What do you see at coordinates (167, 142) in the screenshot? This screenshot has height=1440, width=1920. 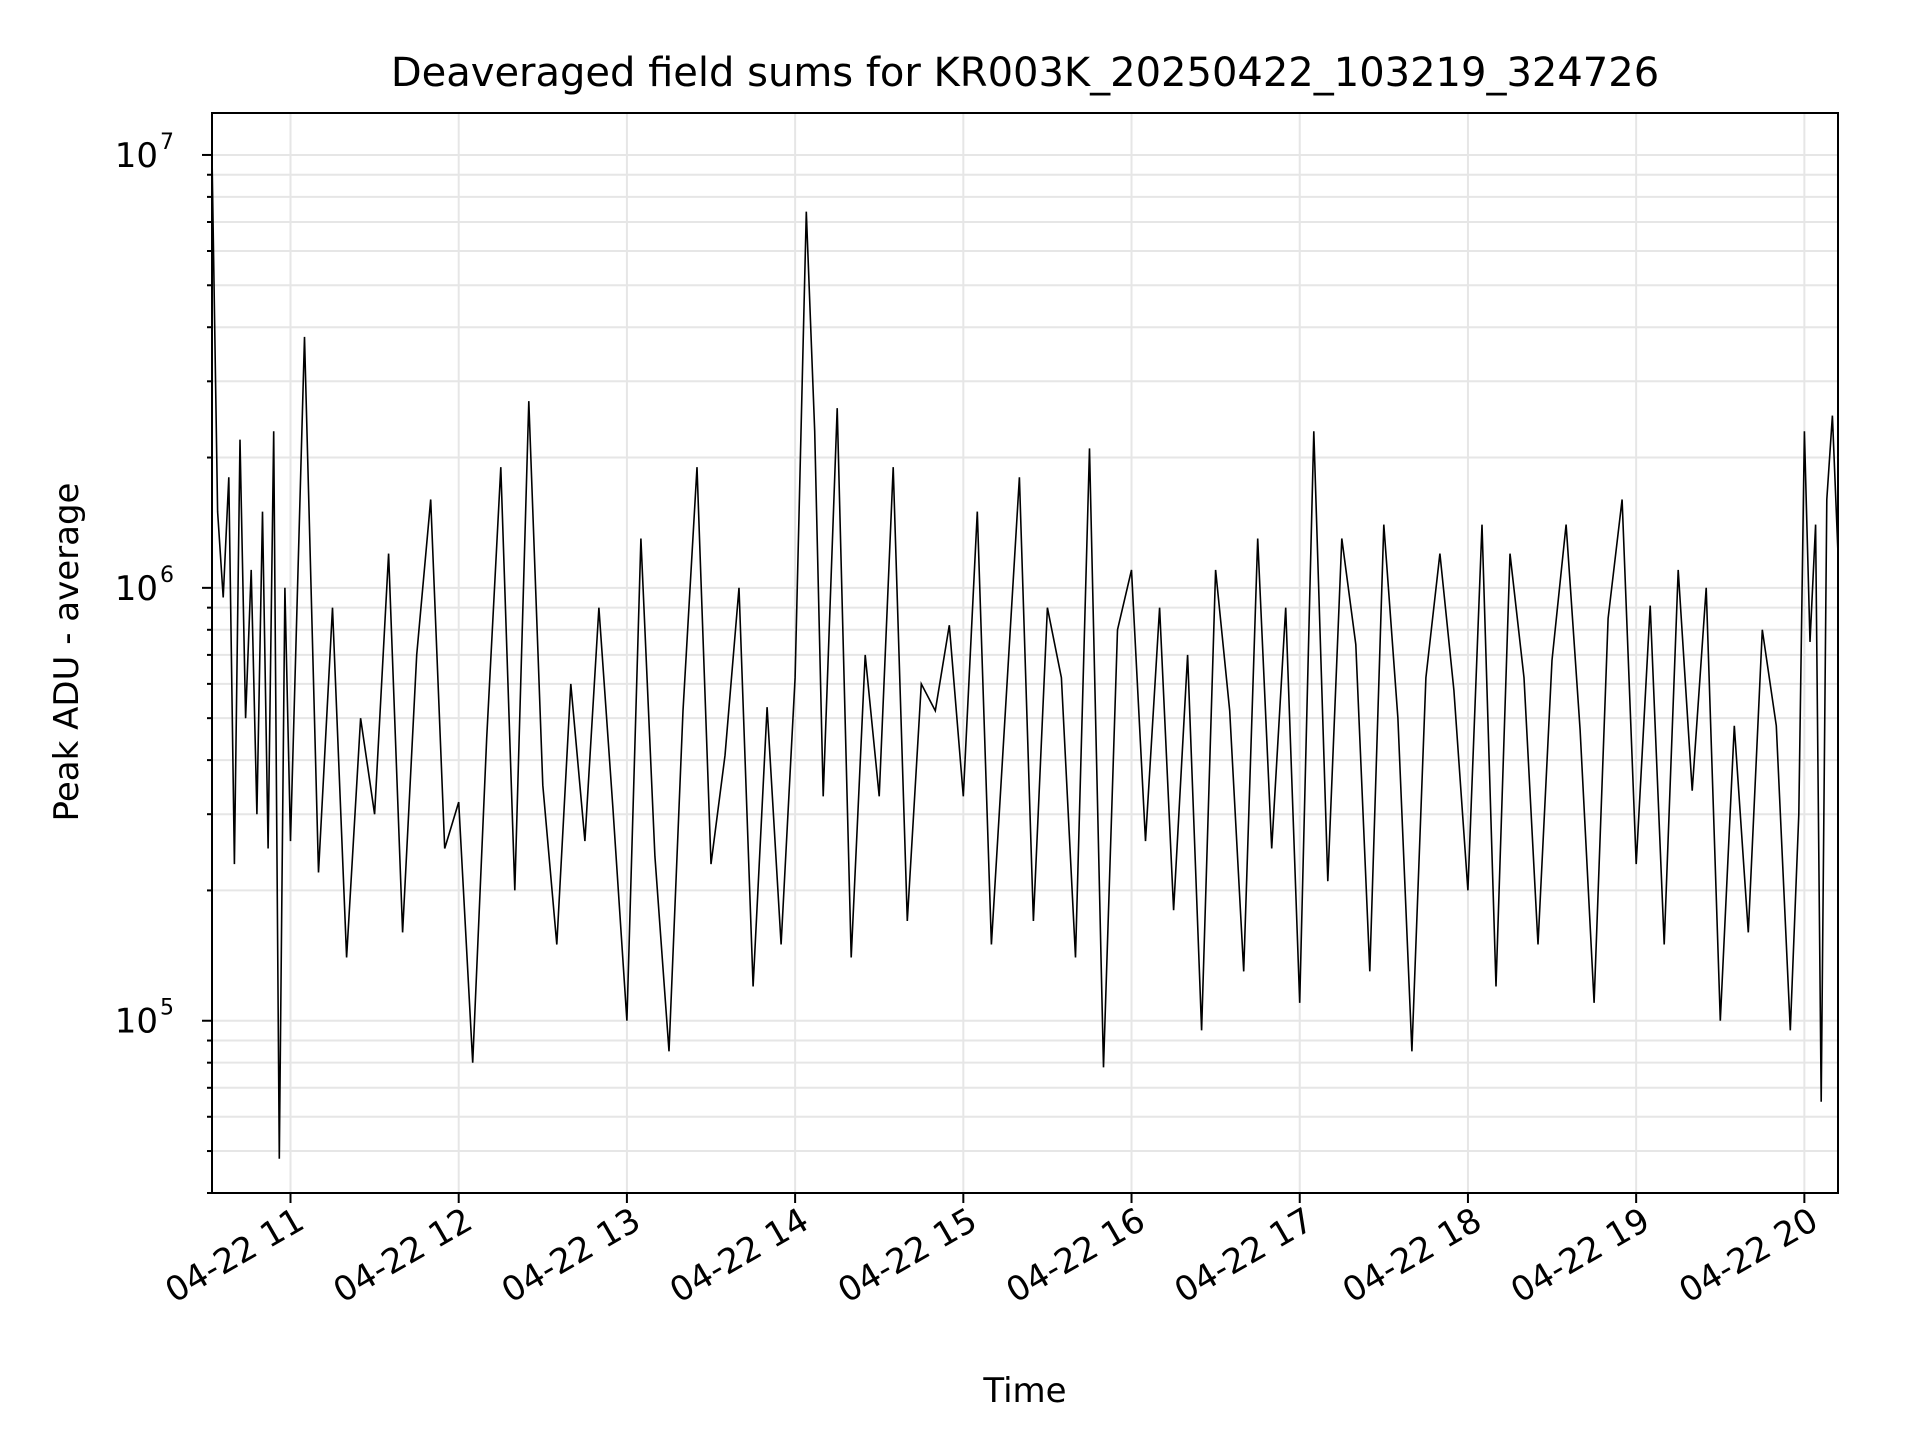 I see `y-tick-label-exponent: 7` at bounding box center [167, 142].